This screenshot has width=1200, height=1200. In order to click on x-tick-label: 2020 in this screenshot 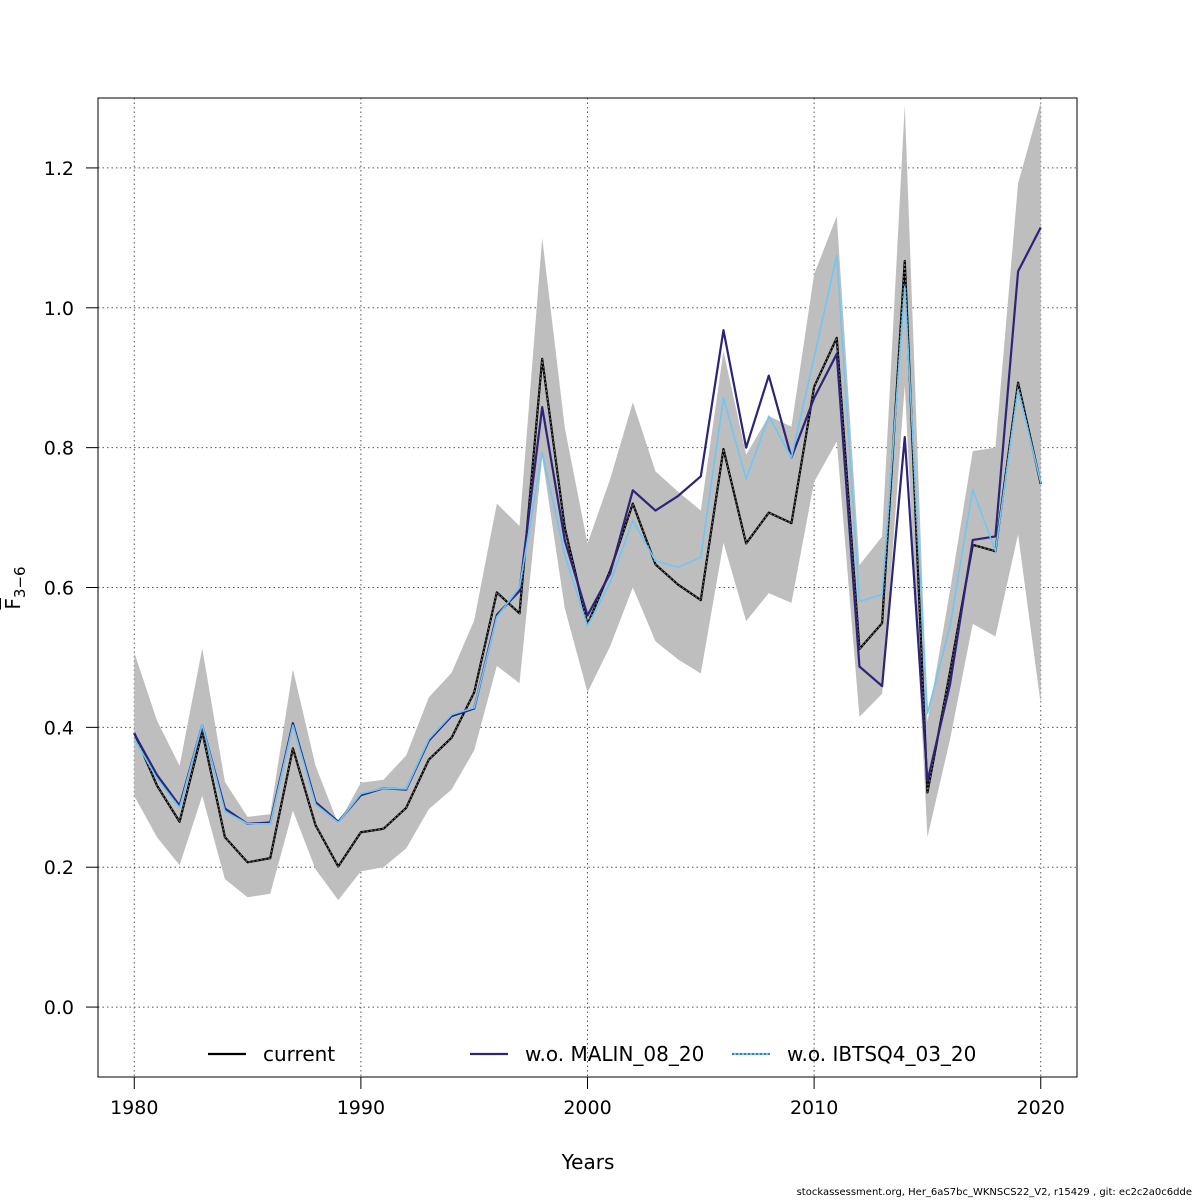, I will do `click(1041, 1108)`.